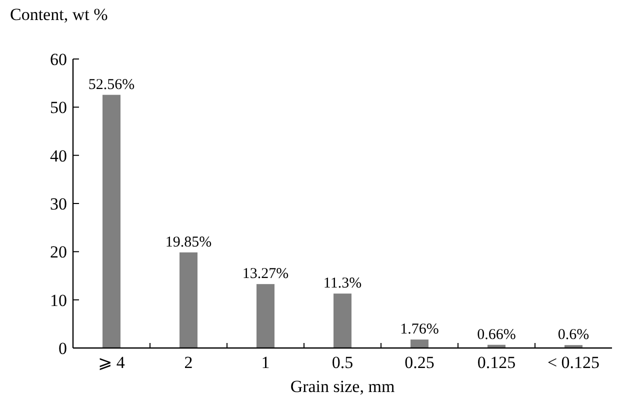  I want to click on data-label: 0.66%, so click(496, 334).